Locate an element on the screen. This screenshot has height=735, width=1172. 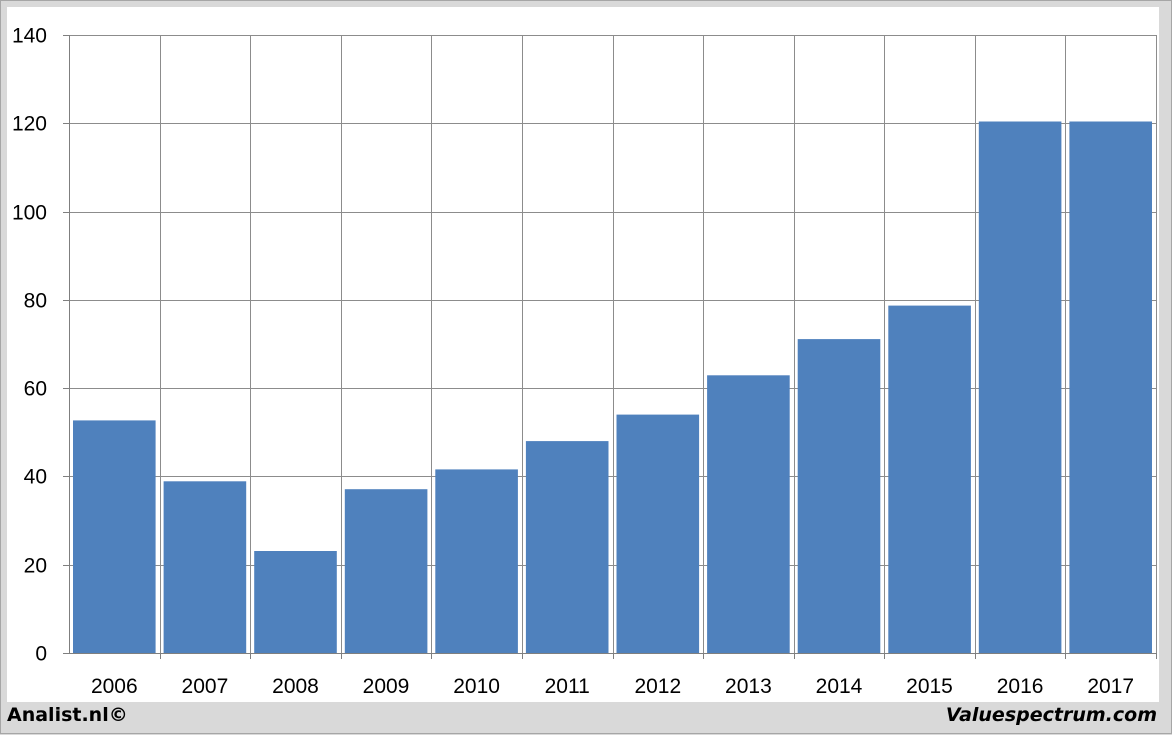
x-tick-label: 2009 is located at coordinates (386, 686).